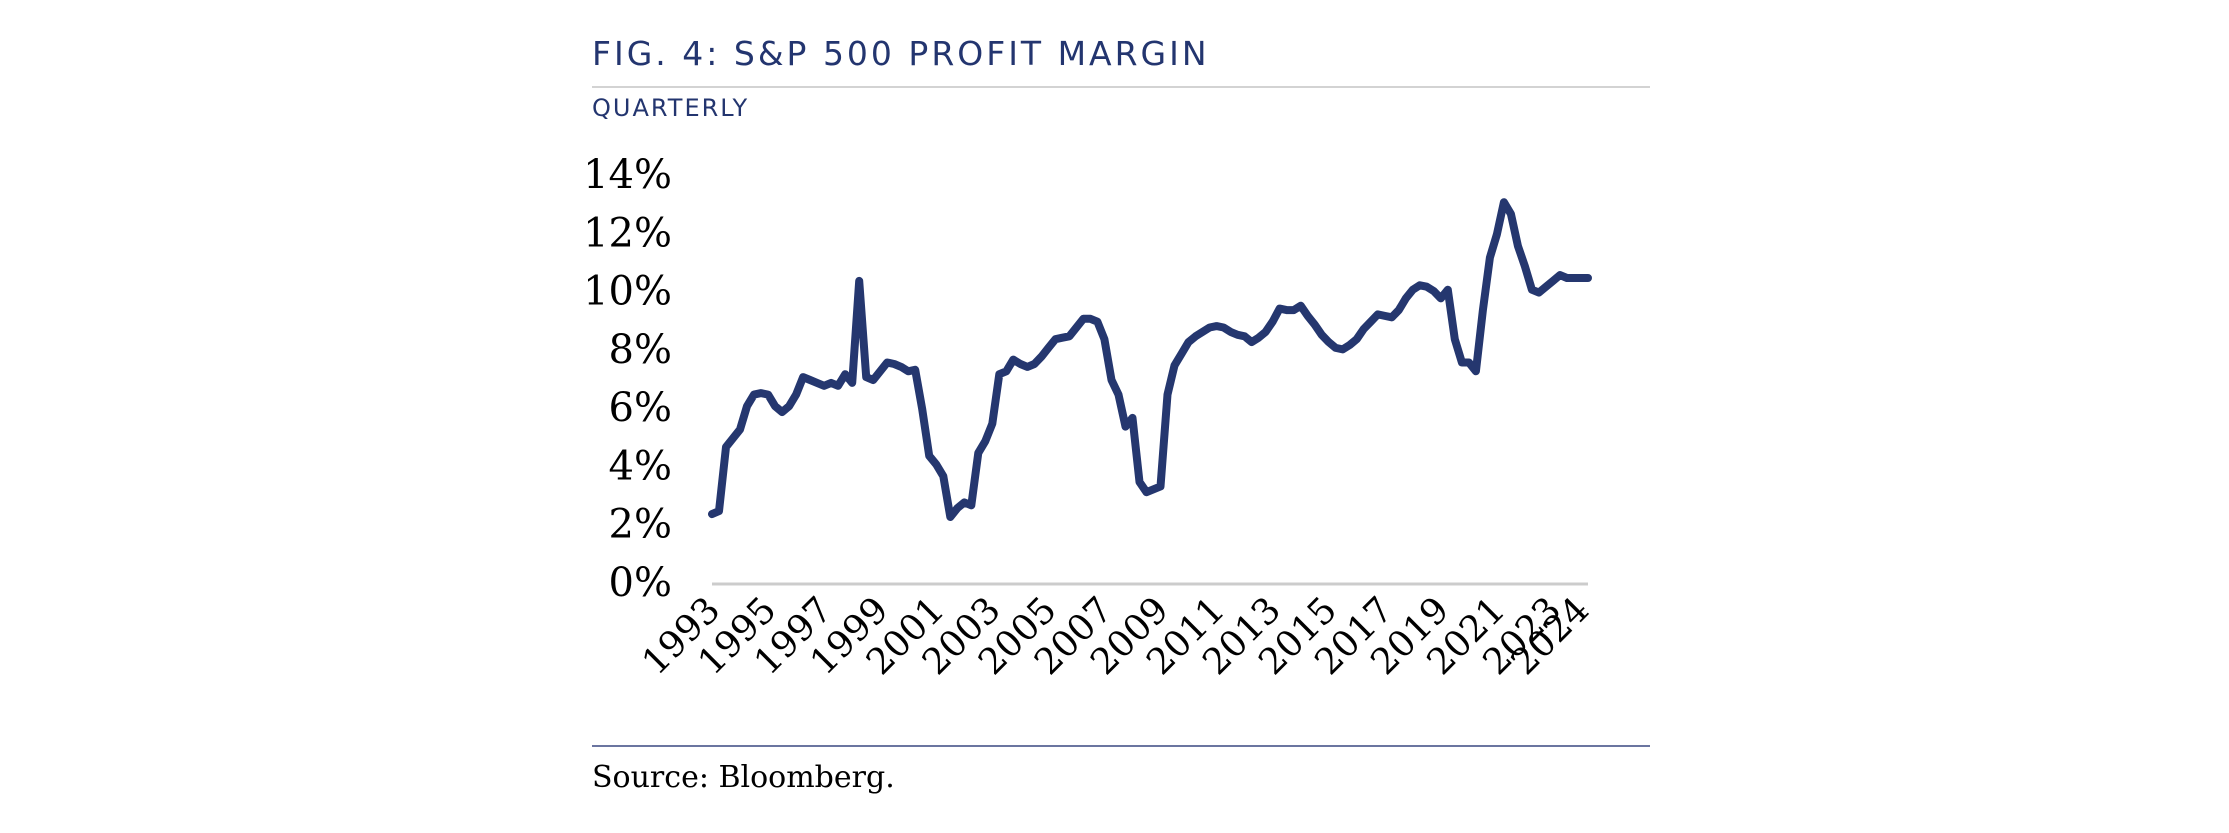 The width and height of the screenshot is (2229, 833). Describe the element at coordinates (1121, 746) in the screenshot. I see `footer-divider` at that location.